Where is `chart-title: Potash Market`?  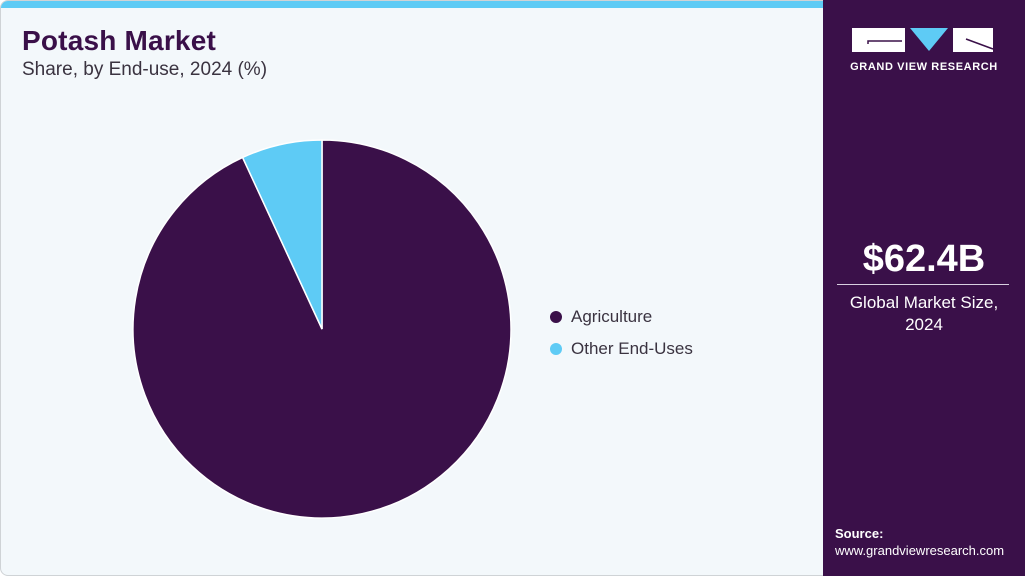 chart-title: Potash Market is located at coordinates (119, 40).